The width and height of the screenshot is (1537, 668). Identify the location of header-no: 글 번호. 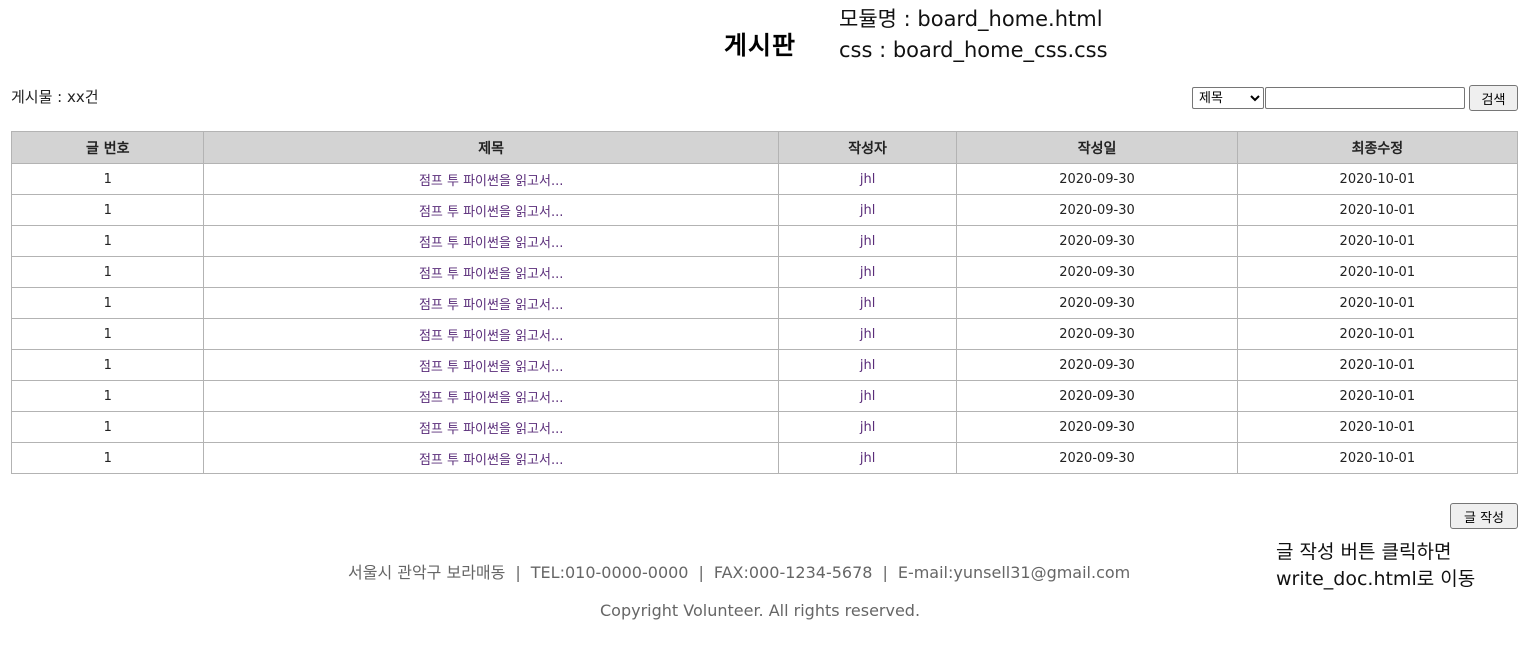
(107, 147).